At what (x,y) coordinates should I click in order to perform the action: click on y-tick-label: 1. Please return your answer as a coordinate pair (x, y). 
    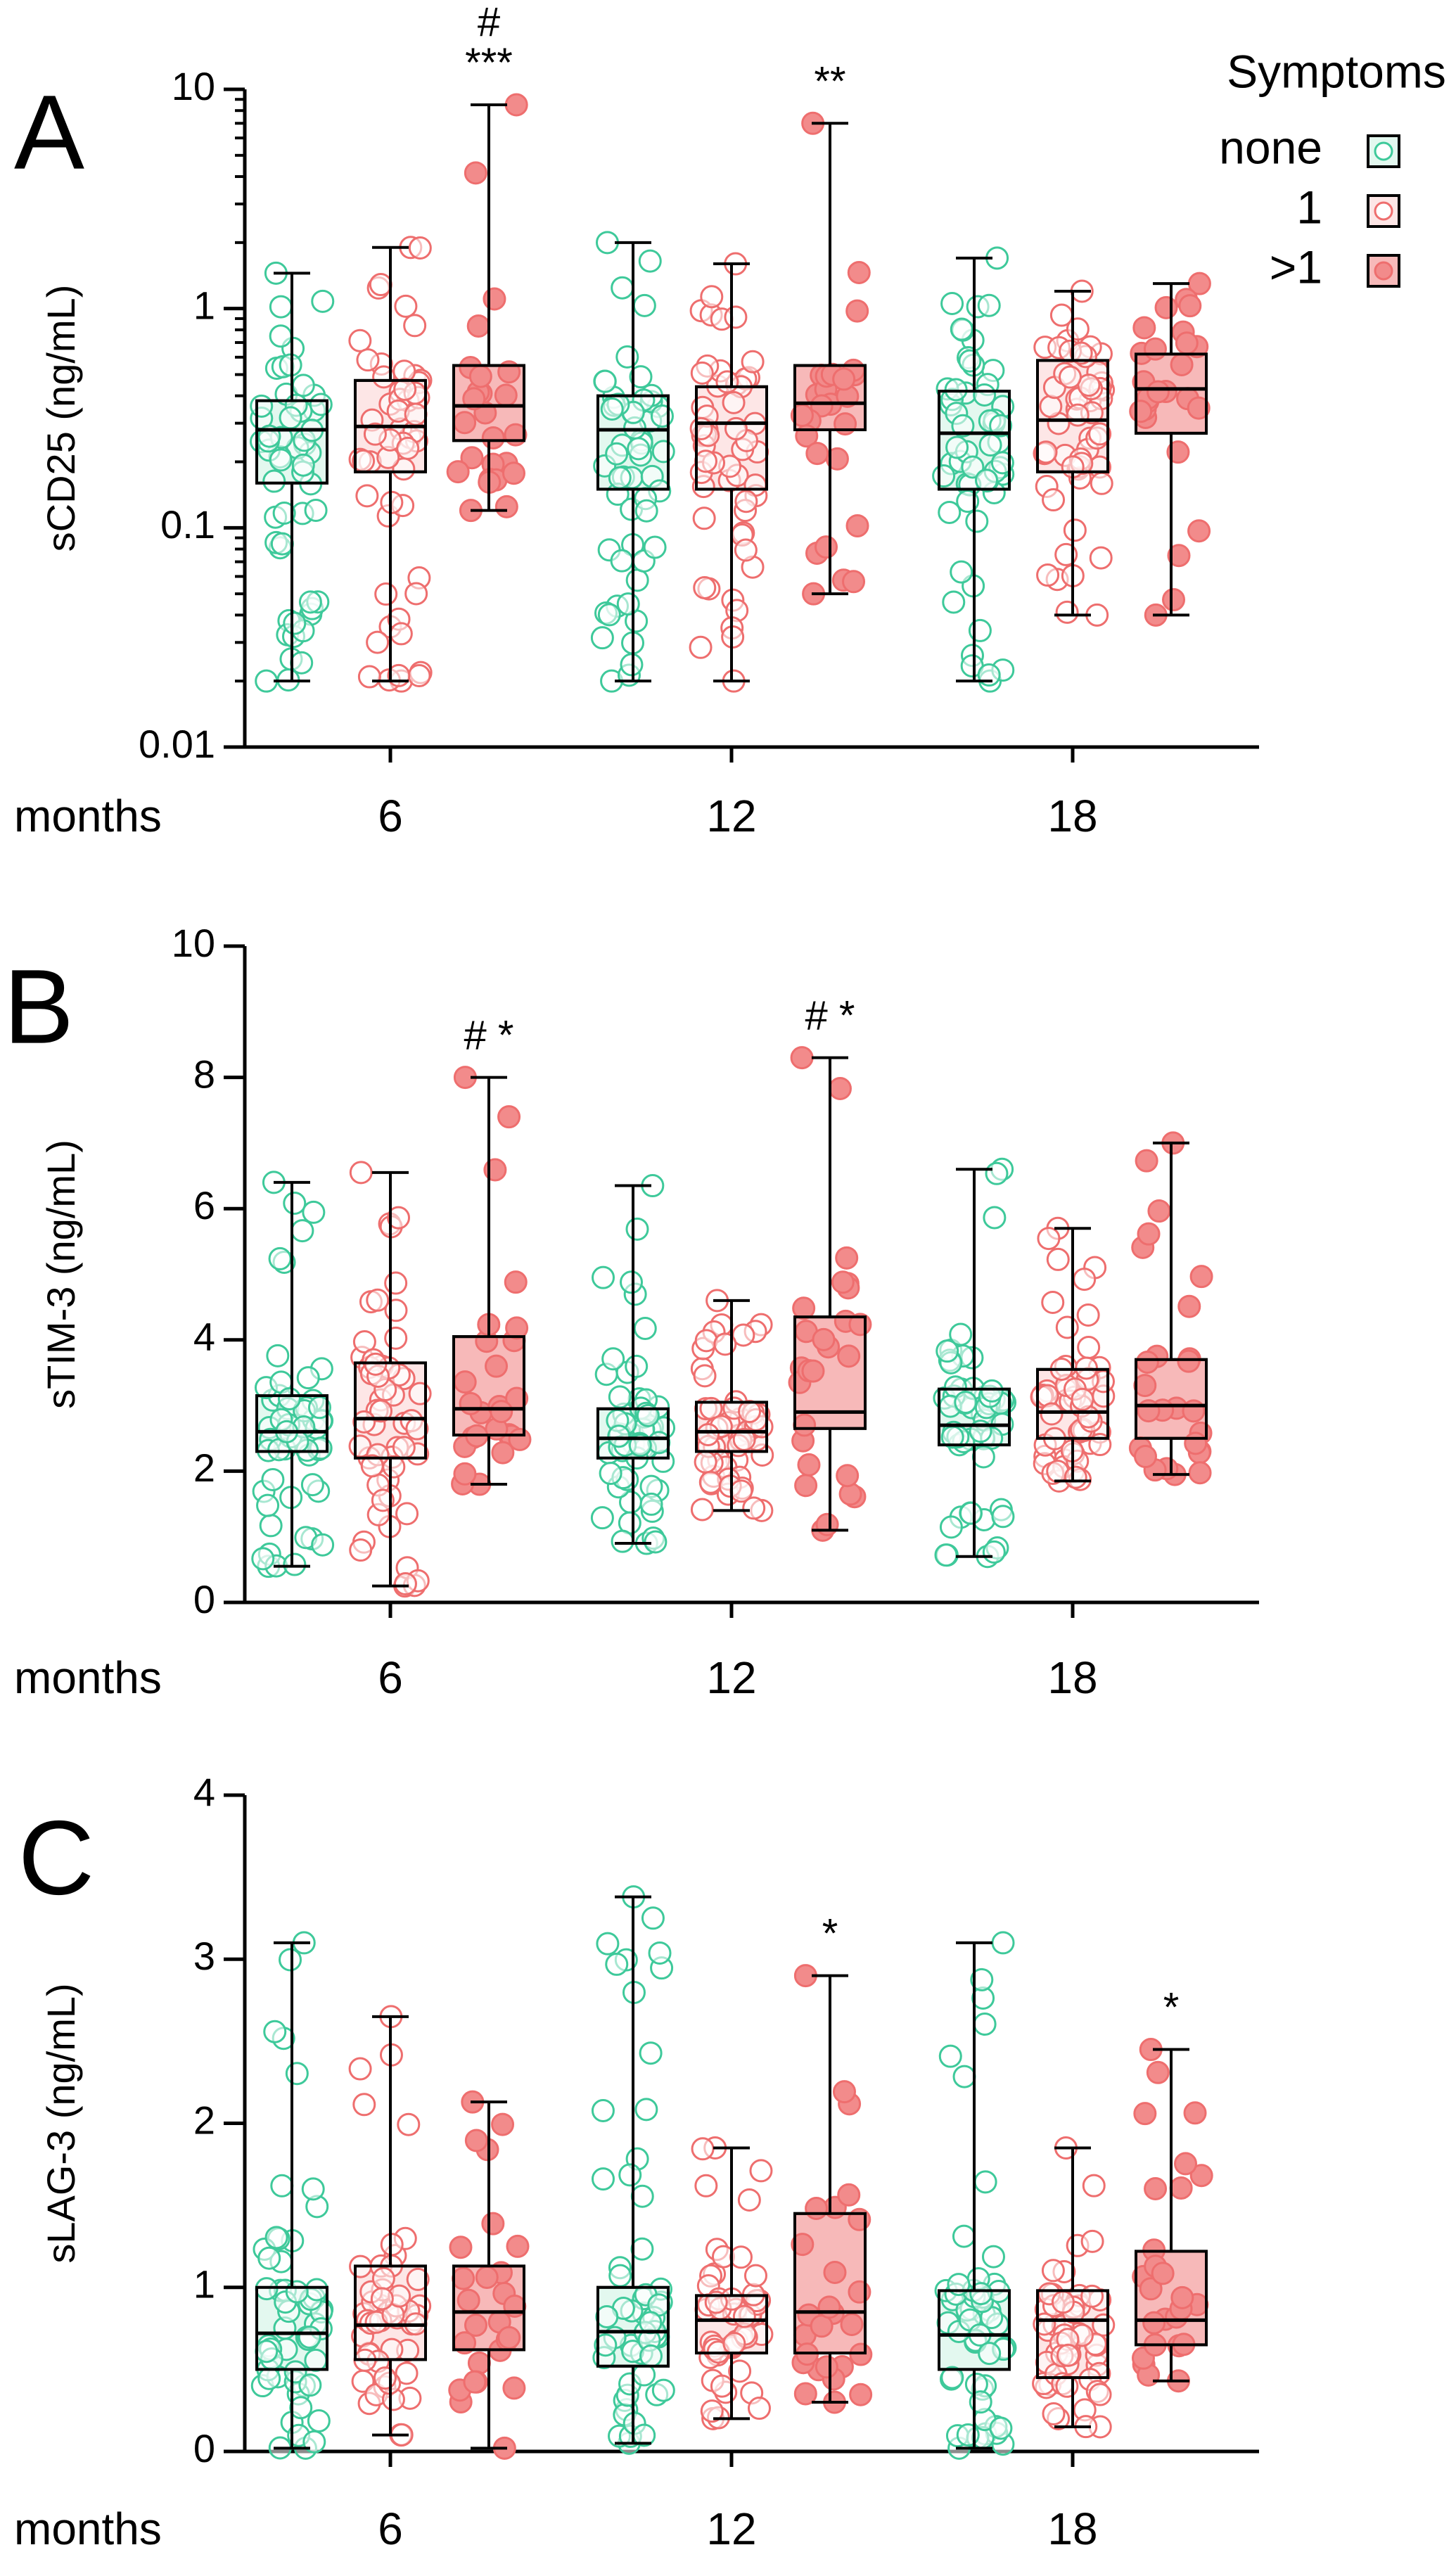
    Looking at the image, I should click on (204, 2284).